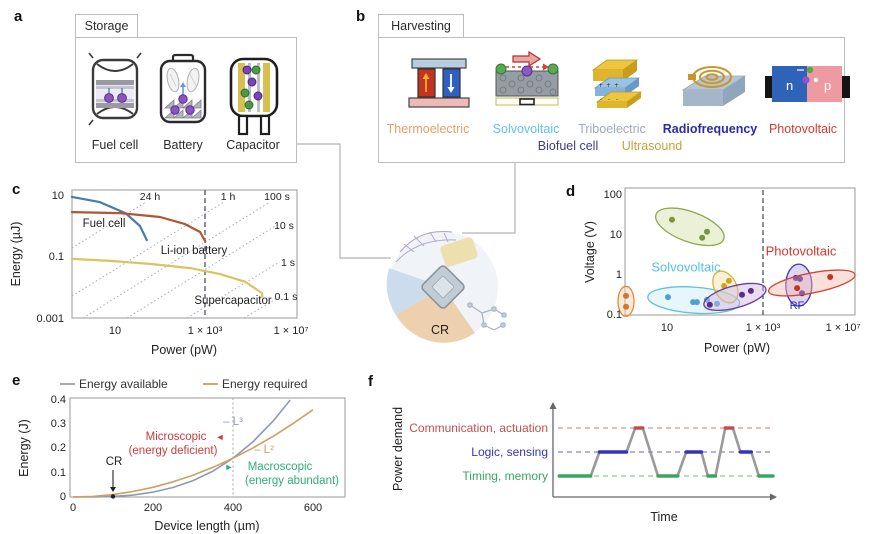 Image resolution: width=869 pixels, height=534 pixels. What do you see at coordinates (184, 350) in the screenshot?
I see `c-xlabel: Power (pW)` at bounding box center [184, 350].